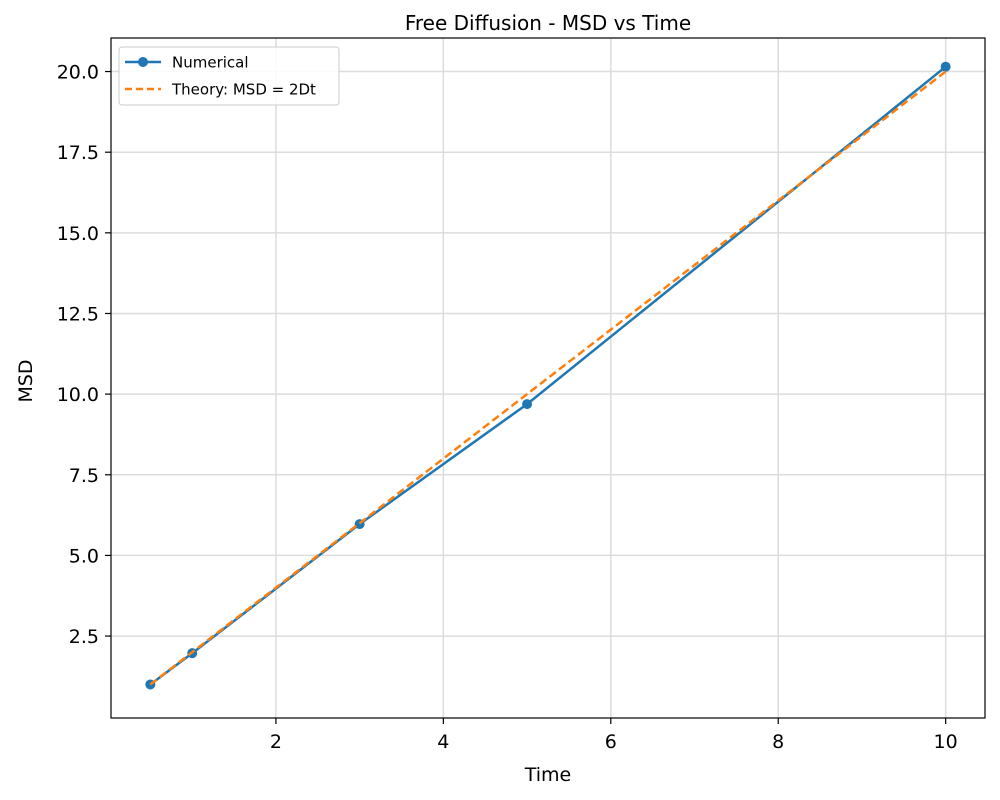  Describe the element at coordinates (78, 234) in the screenshot. I see `y-tick-label: 15.0` at that location.